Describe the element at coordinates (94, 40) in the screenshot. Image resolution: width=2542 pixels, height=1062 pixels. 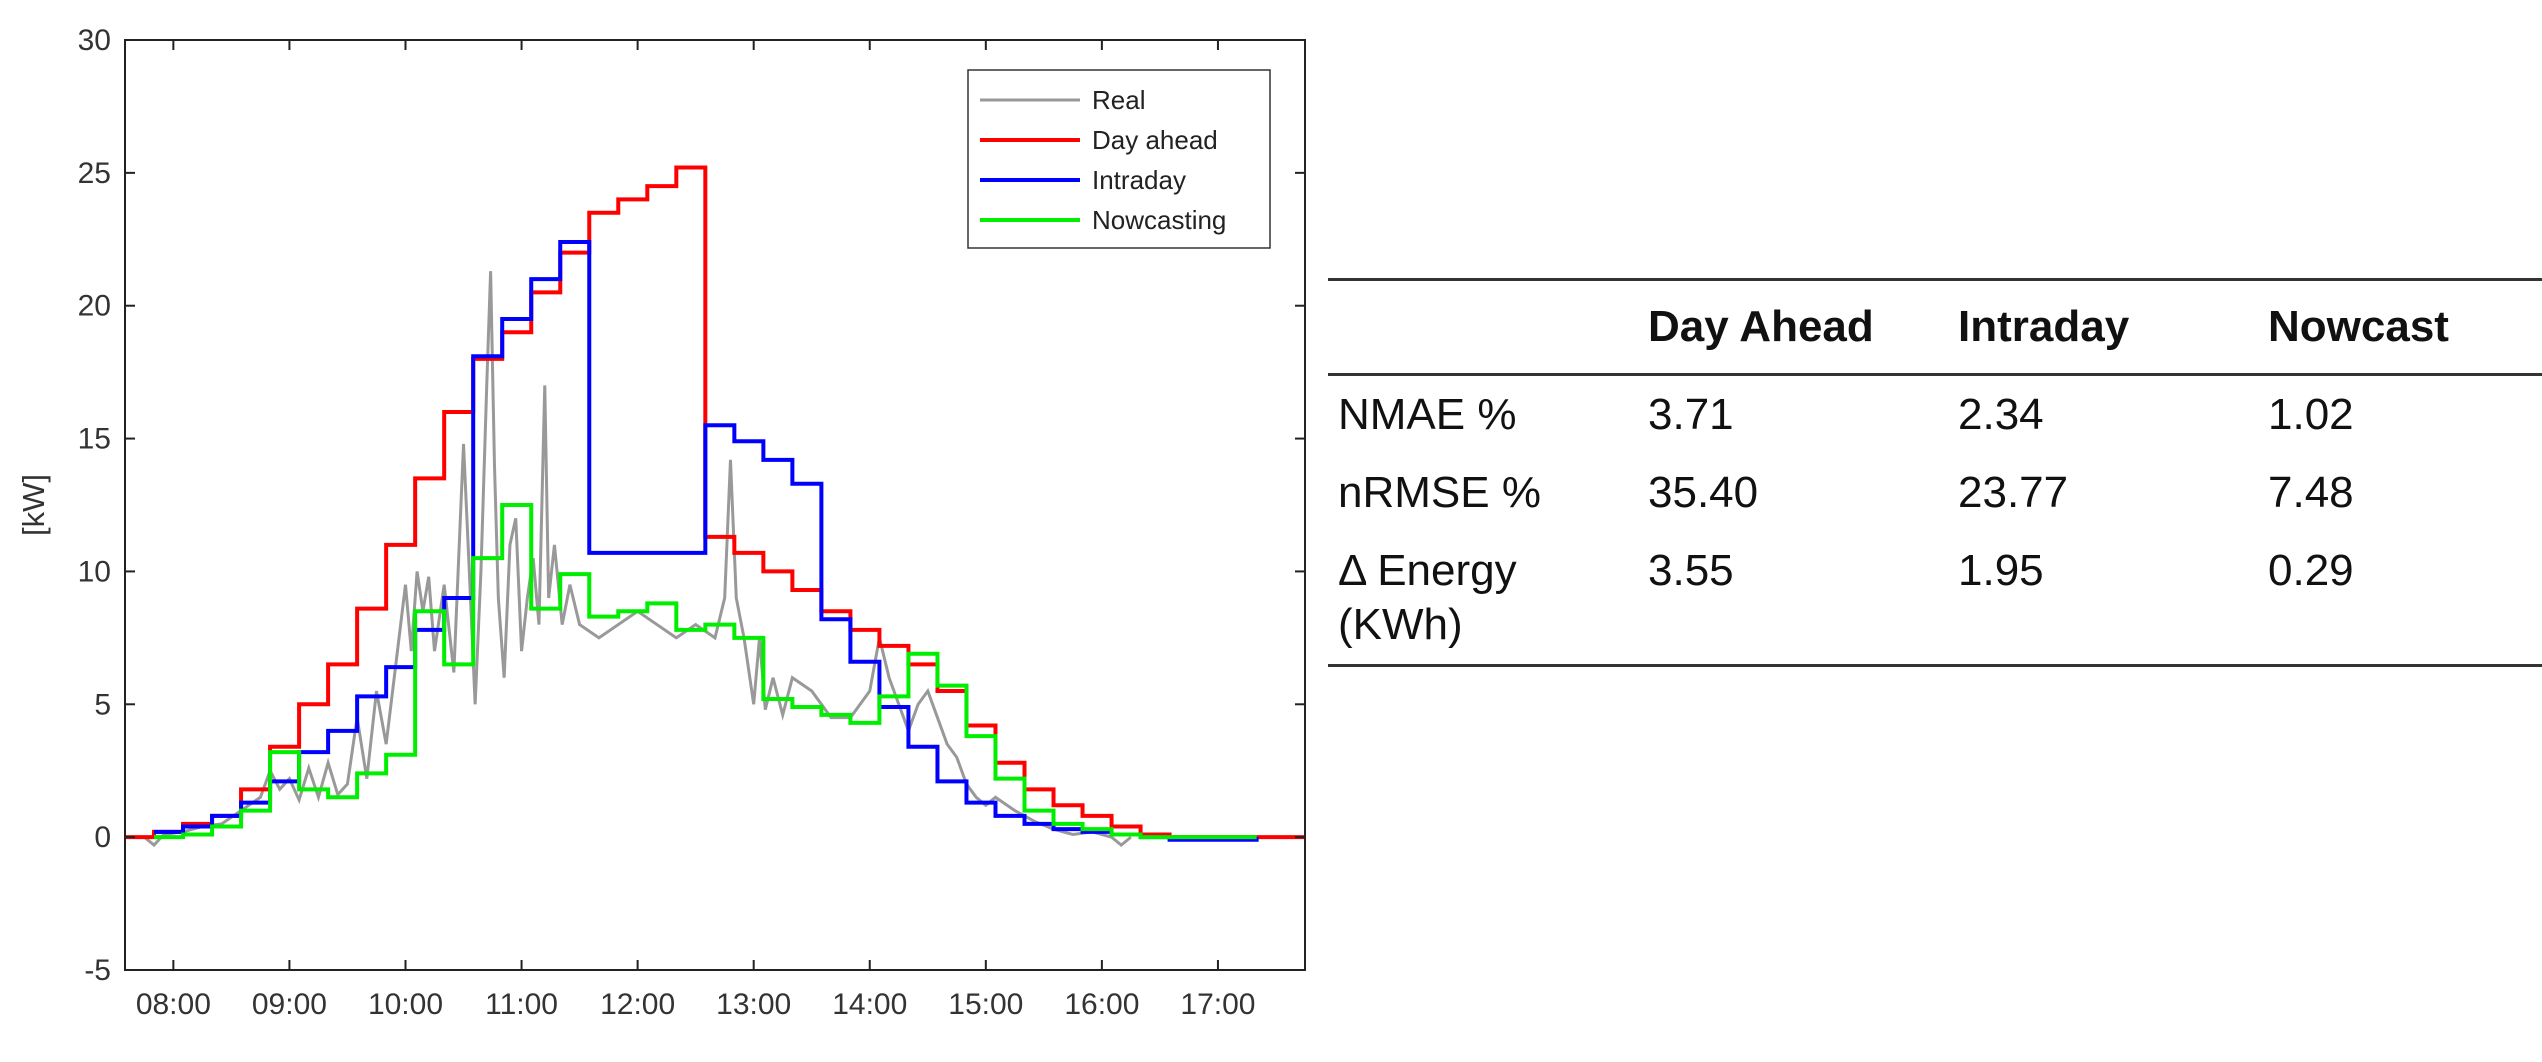
I see `y-tick-label: 30` at that location.